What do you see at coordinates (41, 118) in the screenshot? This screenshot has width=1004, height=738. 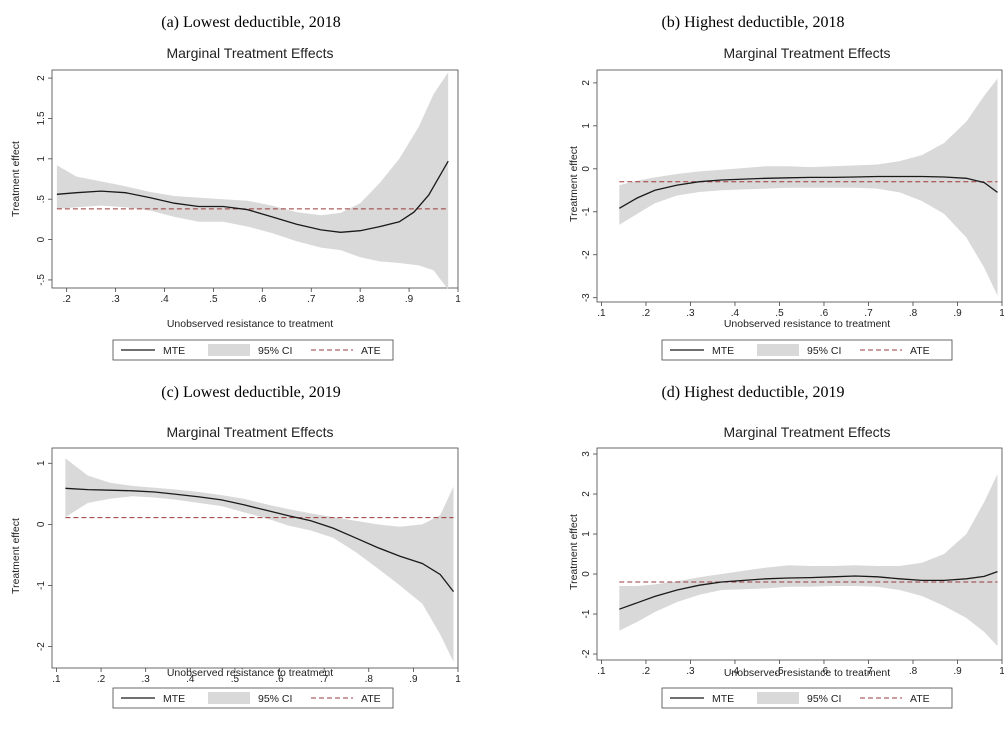 I see `y-tick-label: 1.5` at bounding box center [41, 118].